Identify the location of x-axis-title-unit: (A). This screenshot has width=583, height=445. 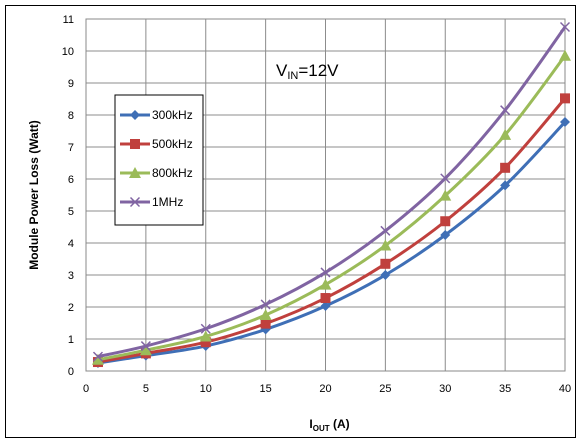
(340, 424).